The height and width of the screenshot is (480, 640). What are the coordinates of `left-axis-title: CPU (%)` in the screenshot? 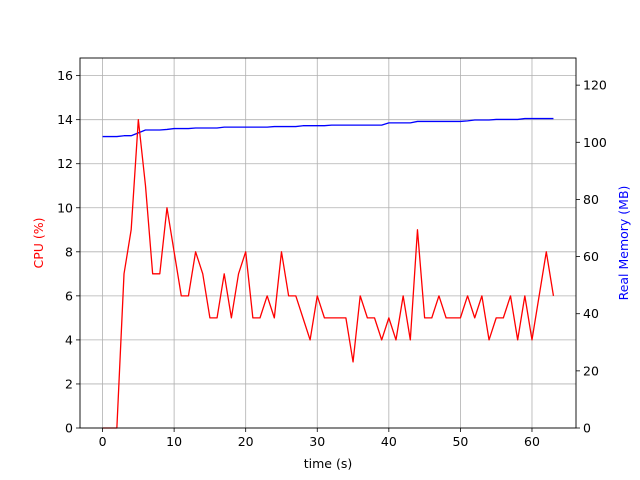 It's located at (38, 242).